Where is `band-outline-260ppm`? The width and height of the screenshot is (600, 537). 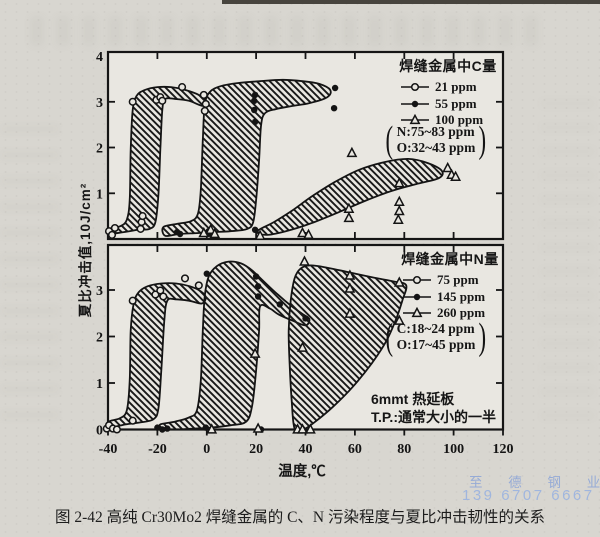 band-outline-260ppm is located at coordinates (347, 348).